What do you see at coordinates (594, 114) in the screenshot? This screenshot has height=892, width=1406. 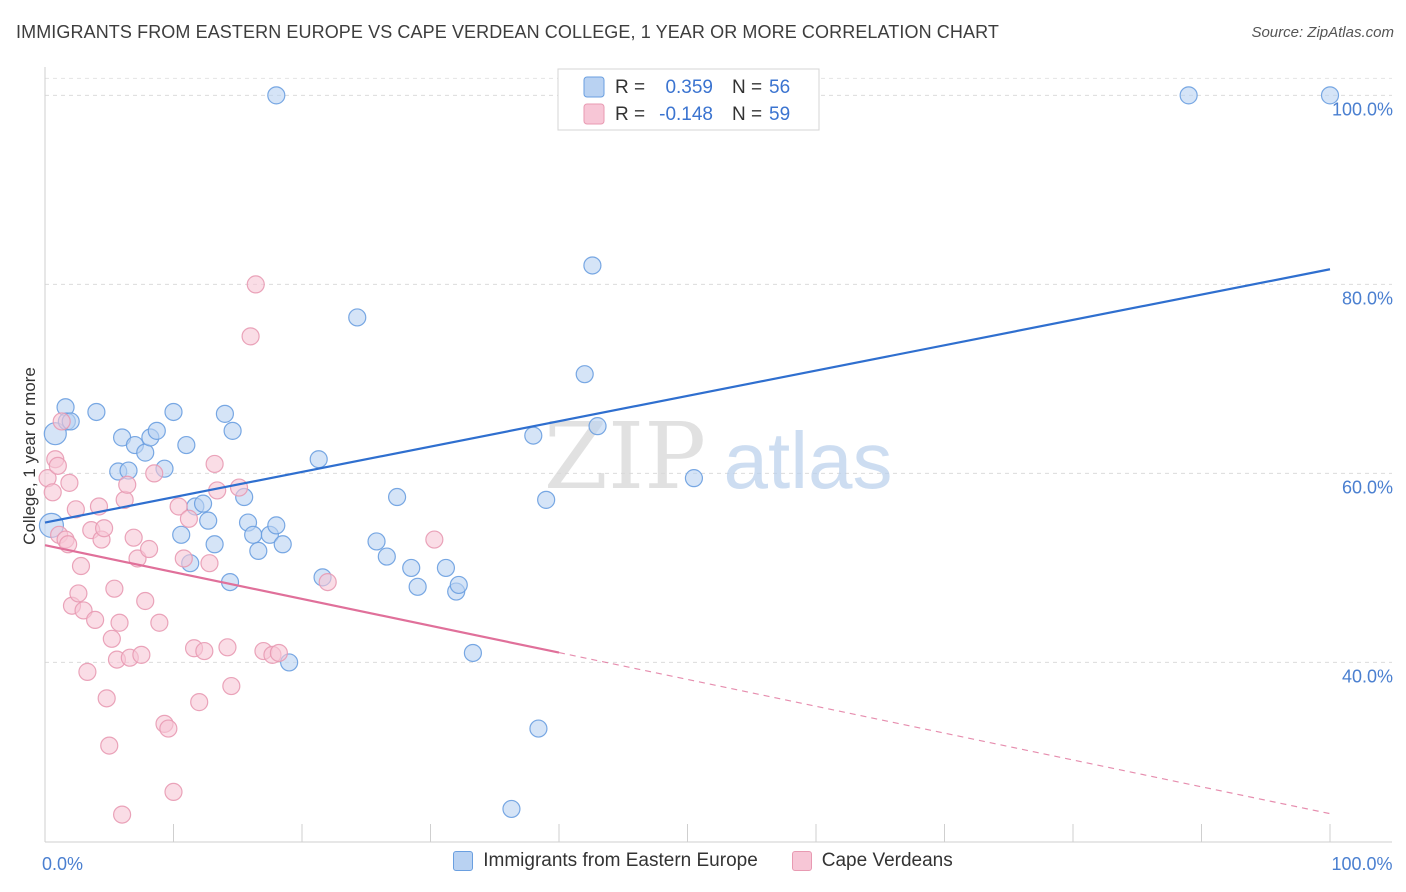 I see `stats-swatch-cape-verdean` at bounding box center [594, 114].